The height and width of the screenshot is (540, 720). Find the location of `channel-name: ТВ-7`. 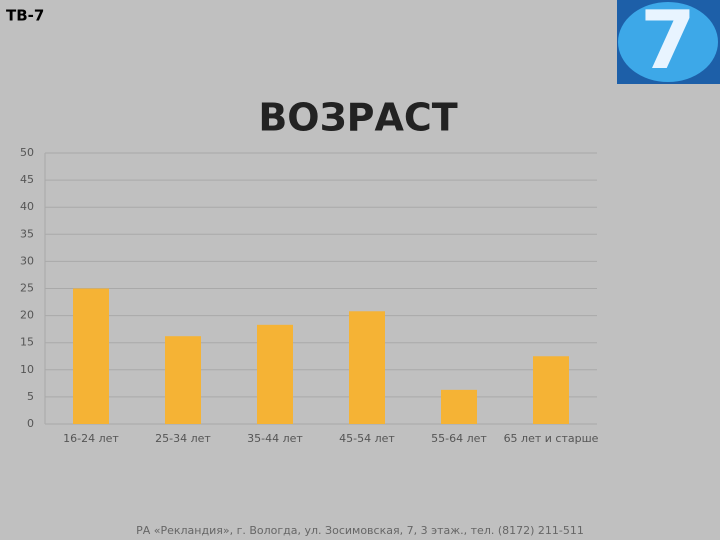

channel-name: ТВ-7 is located at coordinates (25, 16).